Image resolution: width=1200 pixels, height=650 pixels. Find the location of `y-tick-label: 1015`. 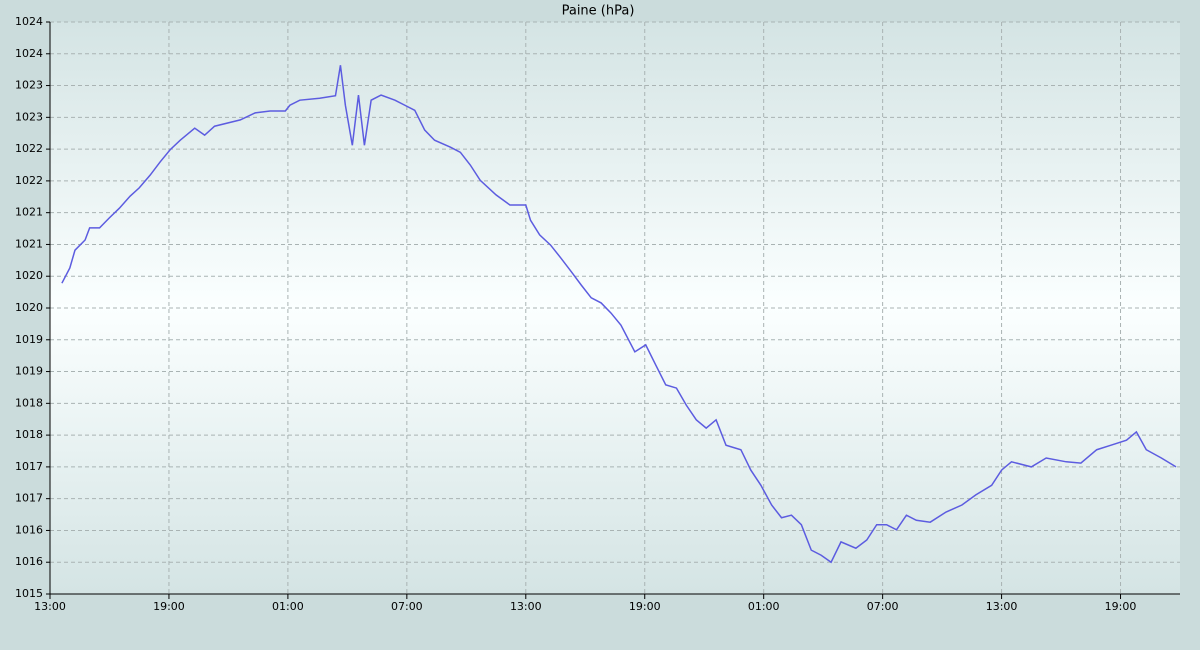

y-tick-label: 1015 is located at coordinates (29, 593).